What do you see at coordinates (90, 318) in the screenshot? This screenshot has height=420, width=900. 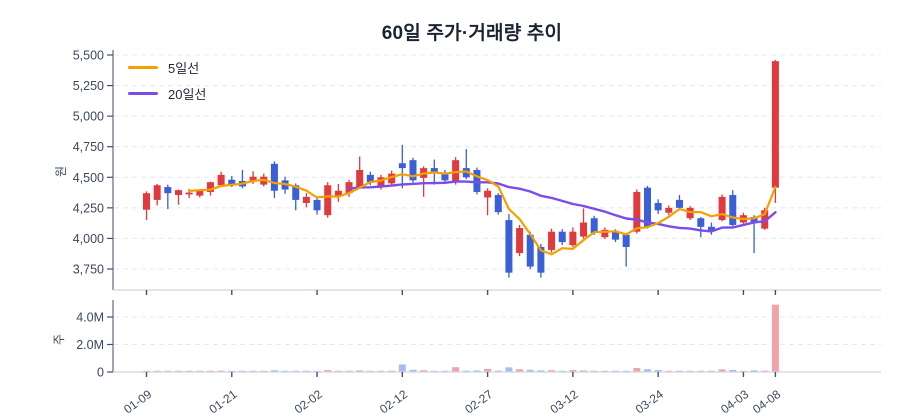 I see `volume-tick-label: 4.0M` at bounding box center [90, 318].